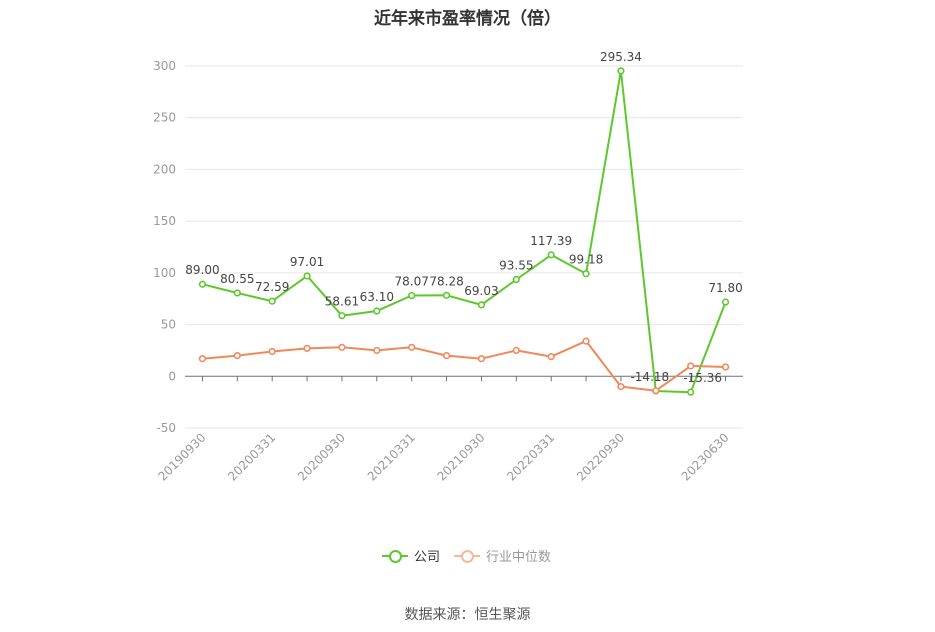 This screenshot has height=632, width=935. I want to click on y-tick-label: -50, so click(166, 428).